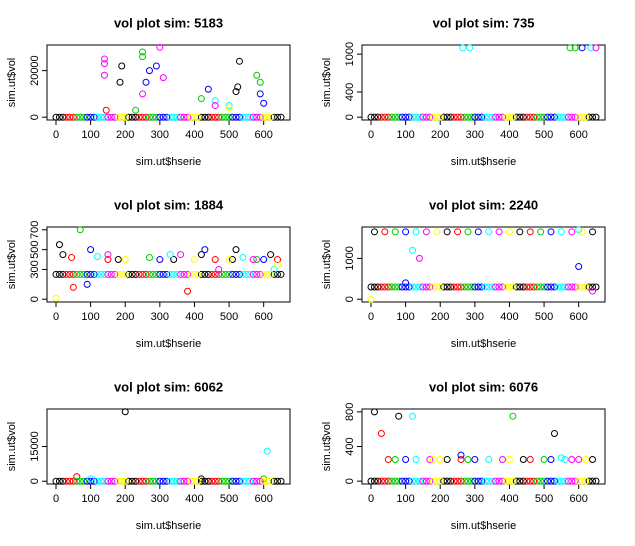 This screenshot has width=635, height=546. What do you see at coordinates (90, 317) in the screenshot?
I see `x-tick-label: 100` at bounding box center [90, 317].